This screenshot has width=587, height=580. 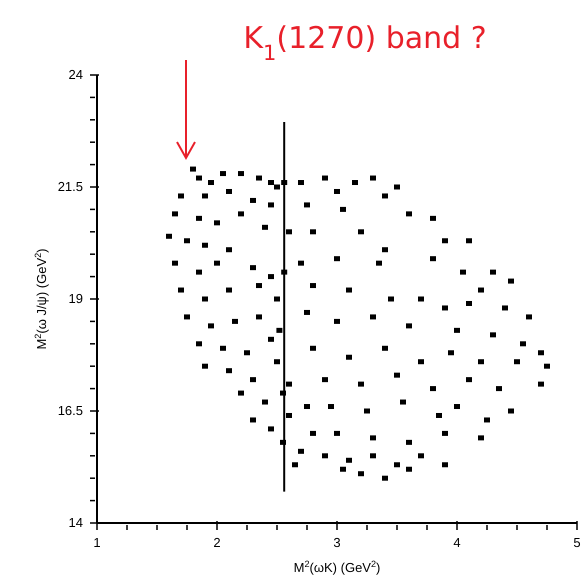 What do you see at coordinates (337, 567) in the screenshot?
I see `x-axis-title: M$^{2}$(ωK) (GeV$^{2}$)` at bounding box center [337, 567].